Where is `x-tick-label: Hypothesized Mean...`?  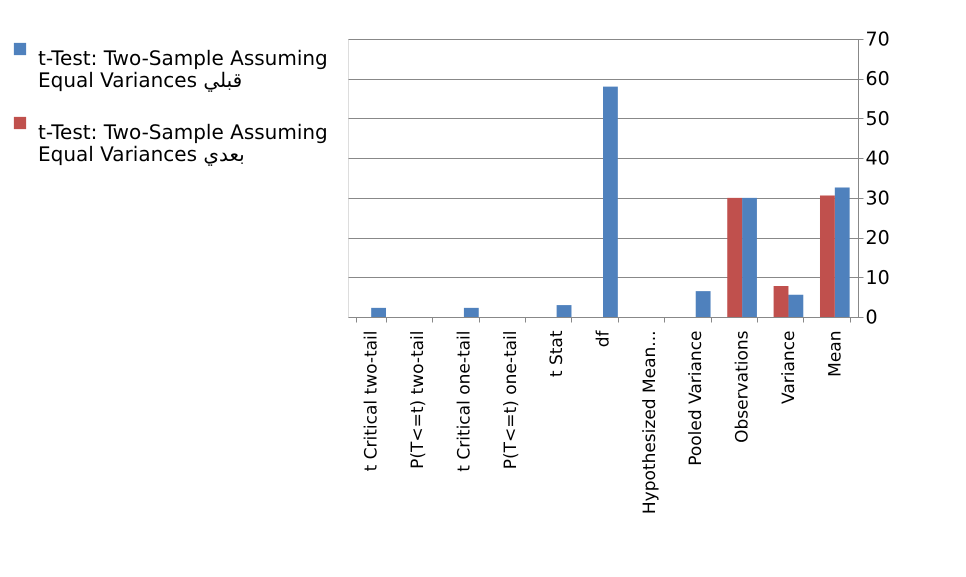
x-tick-label: Hypothesized Mean... is located at coordinates (650, 422).